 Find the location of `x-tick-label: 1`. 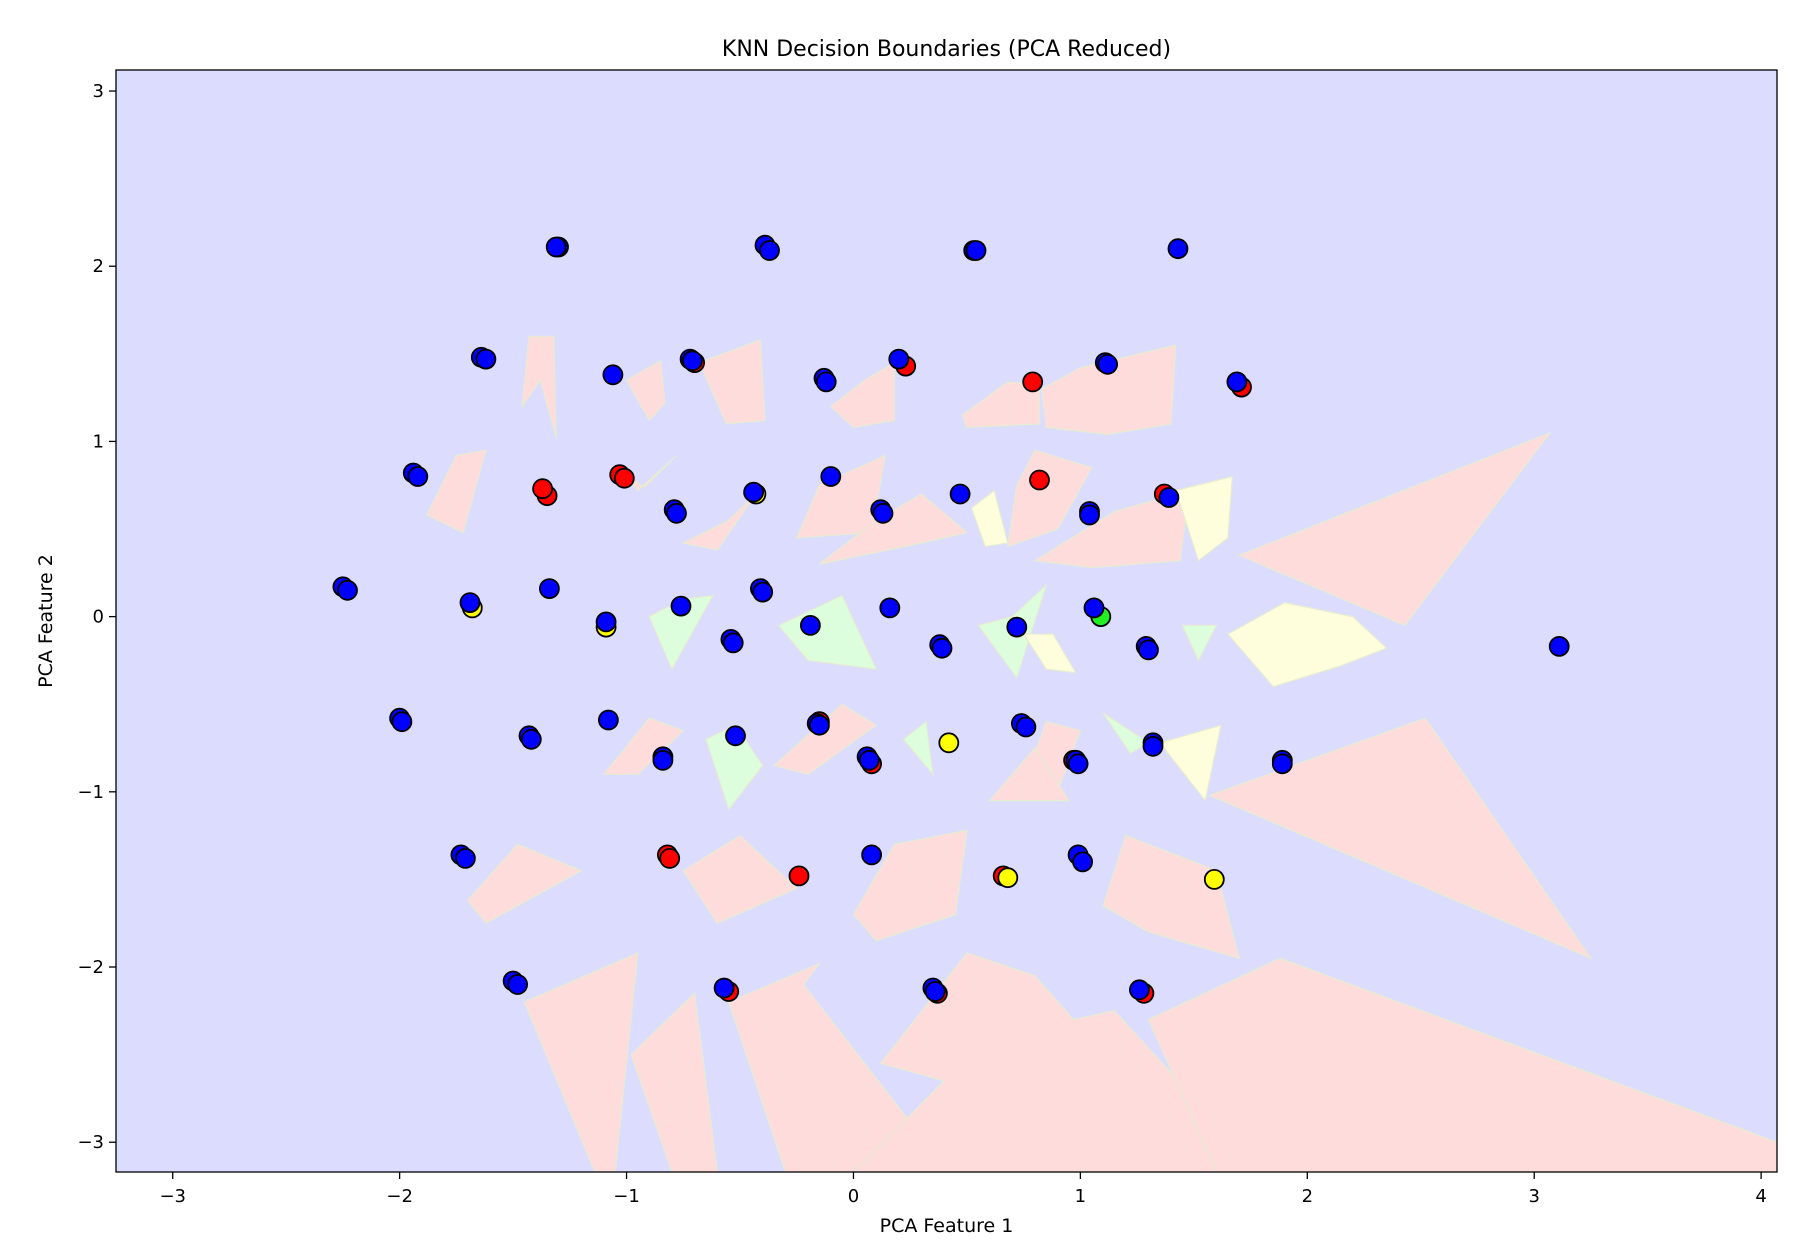

x-tick-label: 1 is located at coordinates (1080, 1196).